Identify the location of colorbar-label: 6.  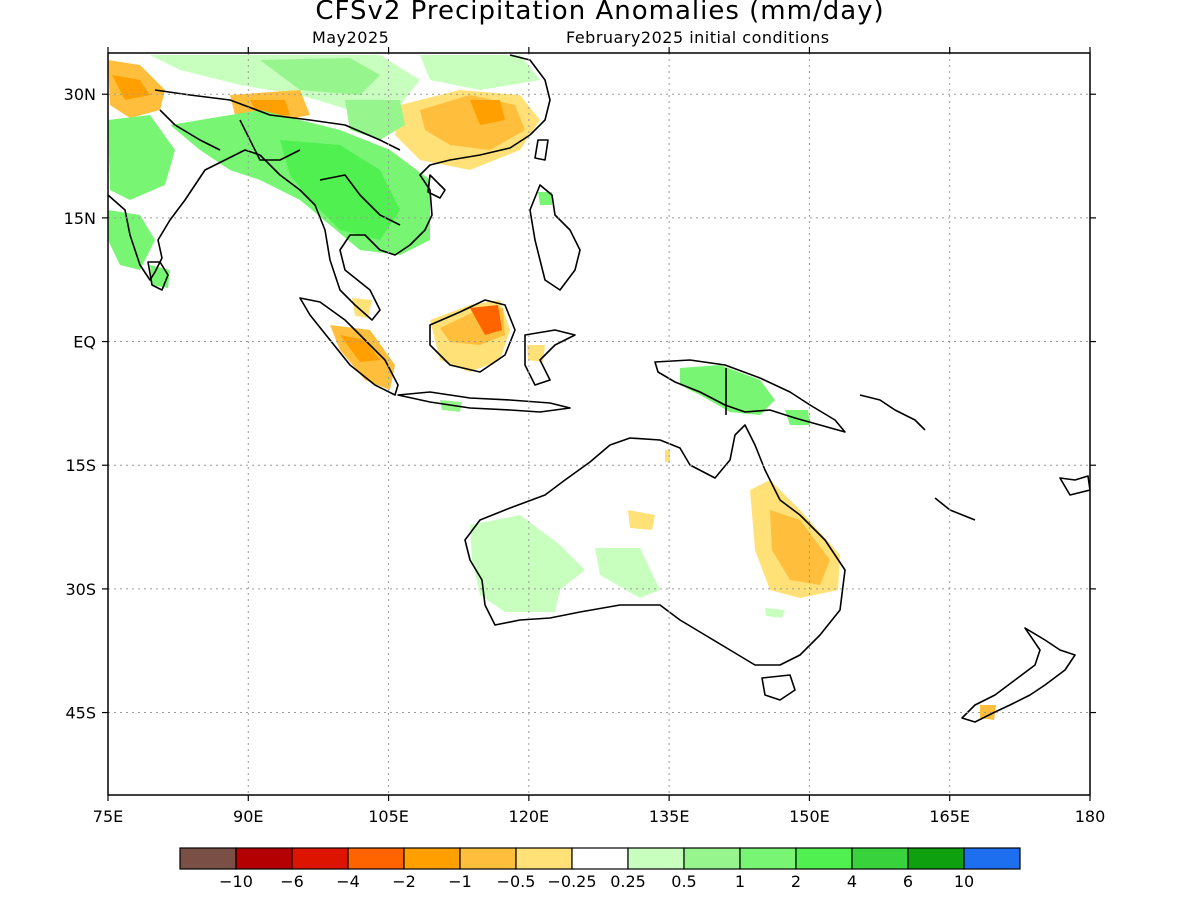
(908, 881).